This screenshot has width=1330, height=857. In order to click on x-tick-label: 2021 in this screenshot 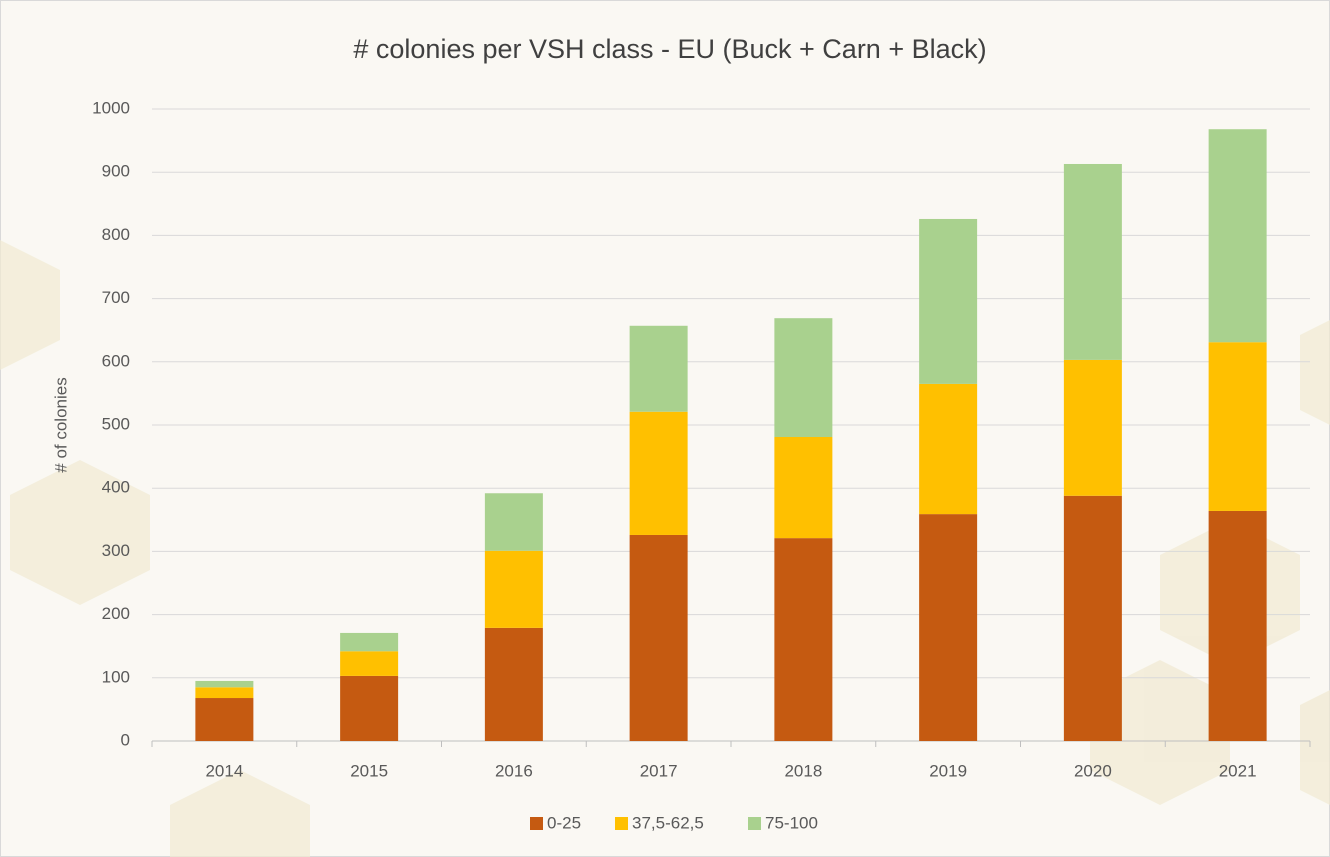, I will do `click(1238, 770)`.